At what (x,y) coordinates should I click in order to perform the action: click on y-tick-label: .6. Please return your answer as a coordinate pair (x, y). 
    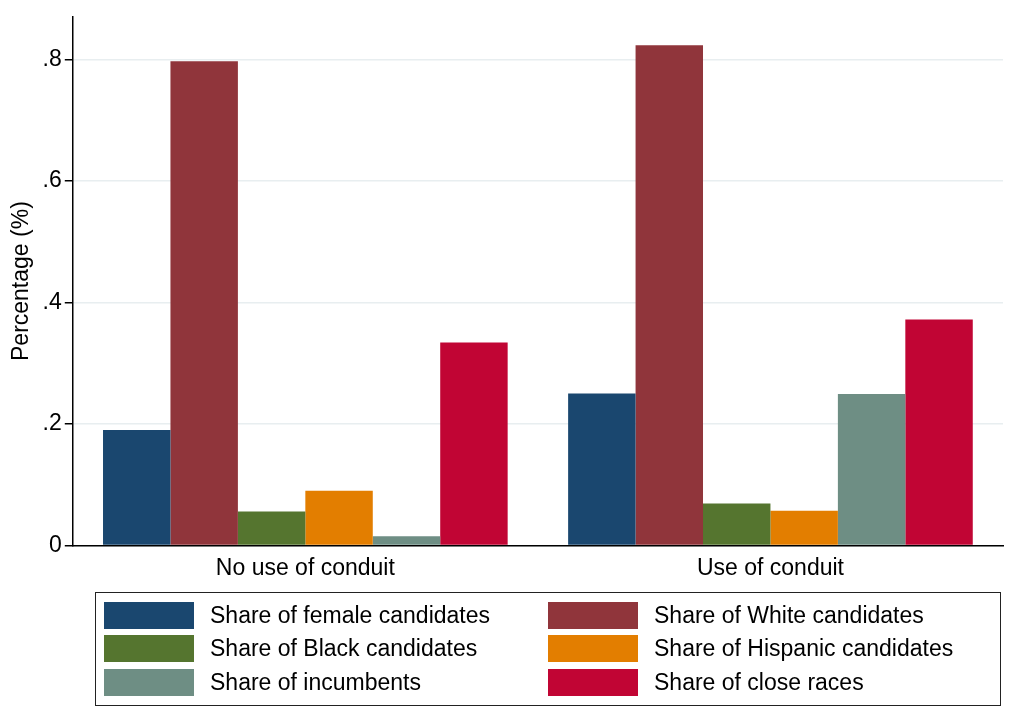
    Looking at the image, I should click on (52, 179).